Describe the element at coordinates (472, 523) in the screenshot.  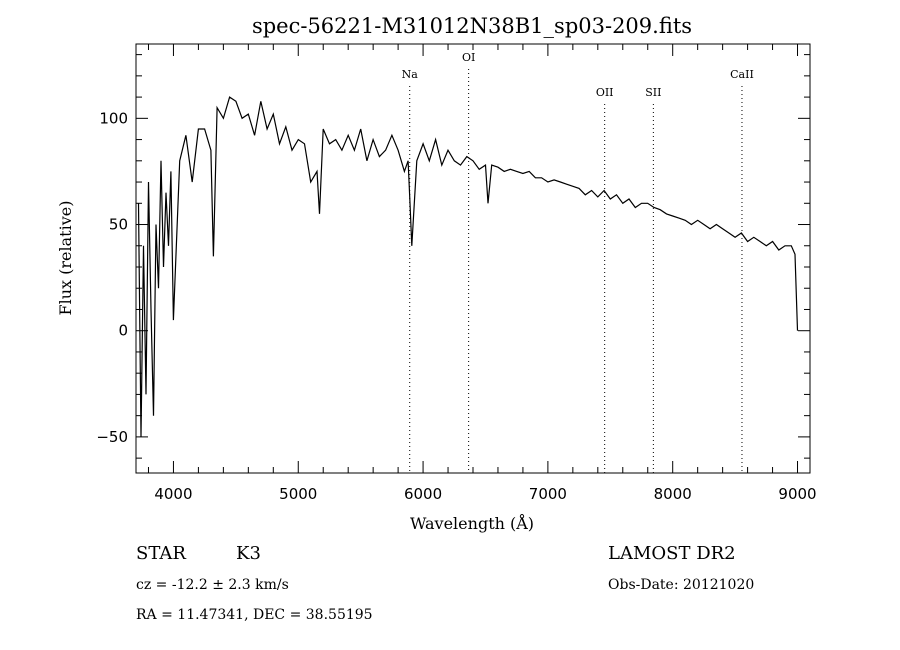
I see `x-axis-label: Wavelength (Å)` at that location.